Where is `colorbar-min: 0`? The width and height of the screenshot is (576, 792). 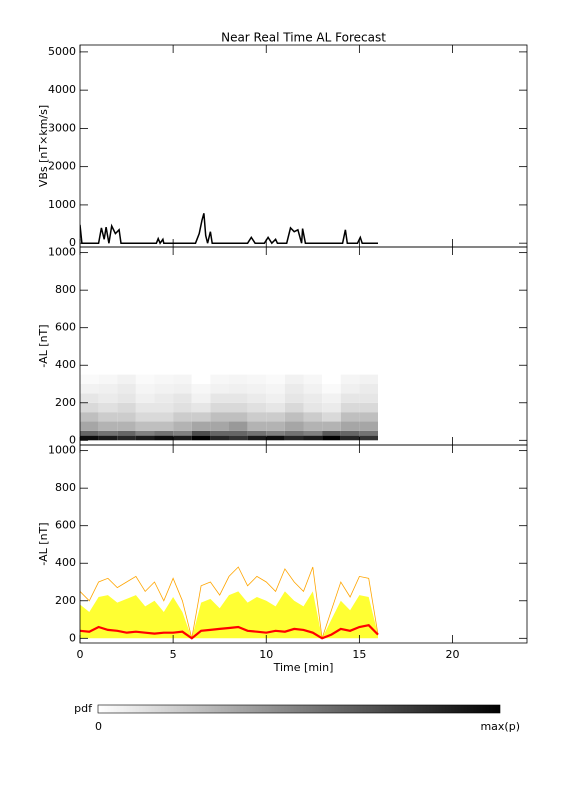
colorbar-min: 0 is located at coordinates (98, 726).